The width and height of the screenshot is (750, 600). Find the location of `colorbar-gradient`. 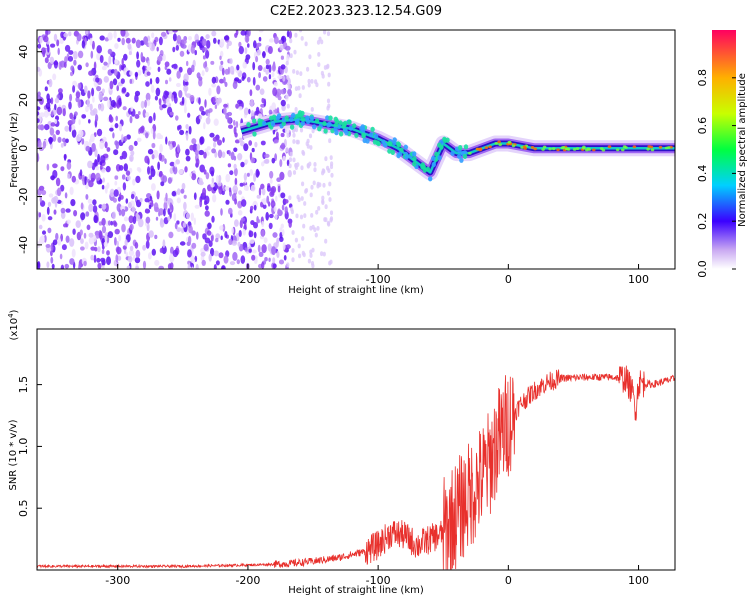

colorbar-gradient is located at coordinates (724, 149).